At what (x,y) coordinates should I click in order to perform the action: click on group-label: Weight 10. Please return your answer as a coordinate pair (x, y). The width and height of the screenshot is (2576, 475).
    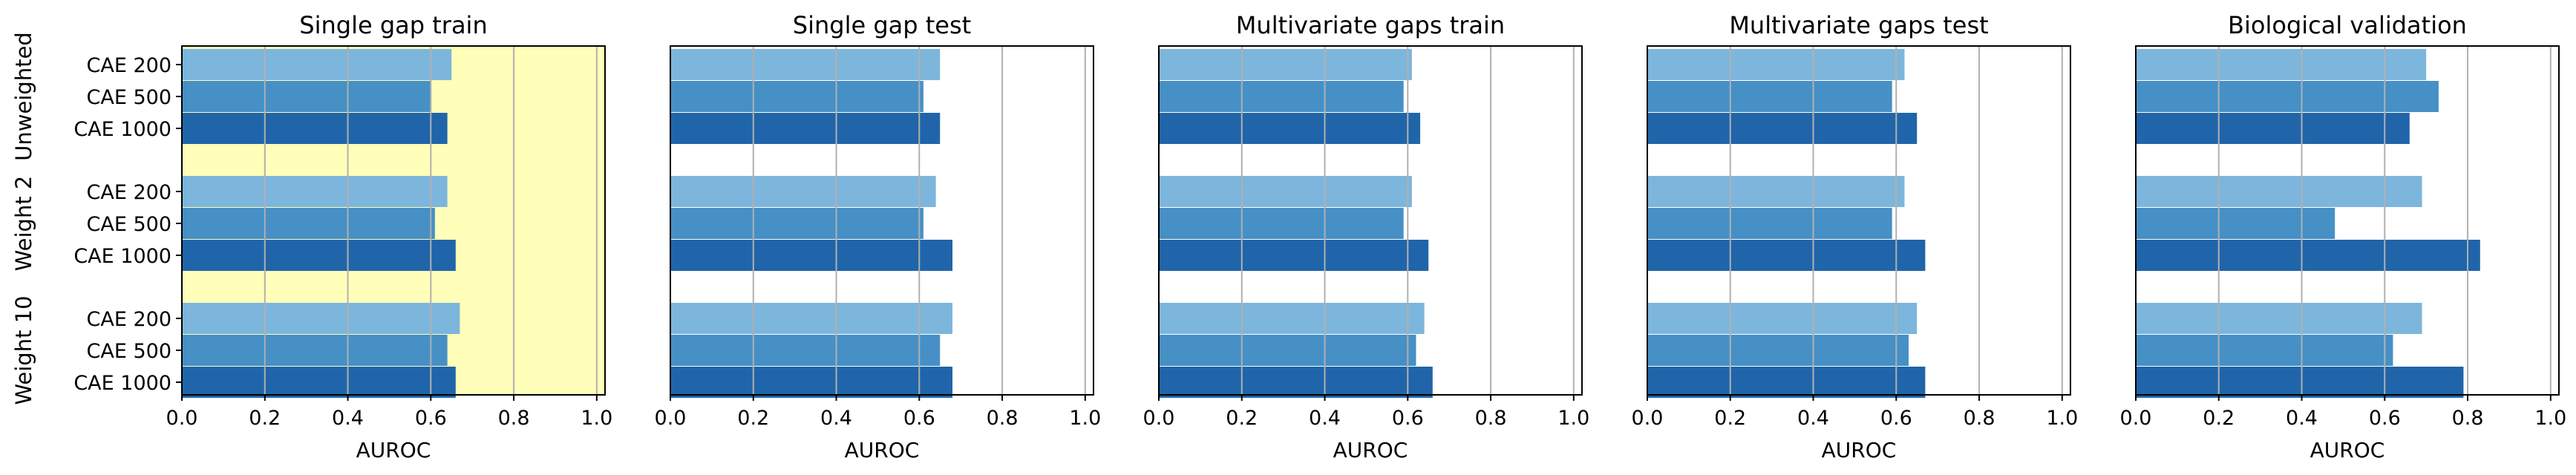
    Looking at the image, I should click on (23, 349).